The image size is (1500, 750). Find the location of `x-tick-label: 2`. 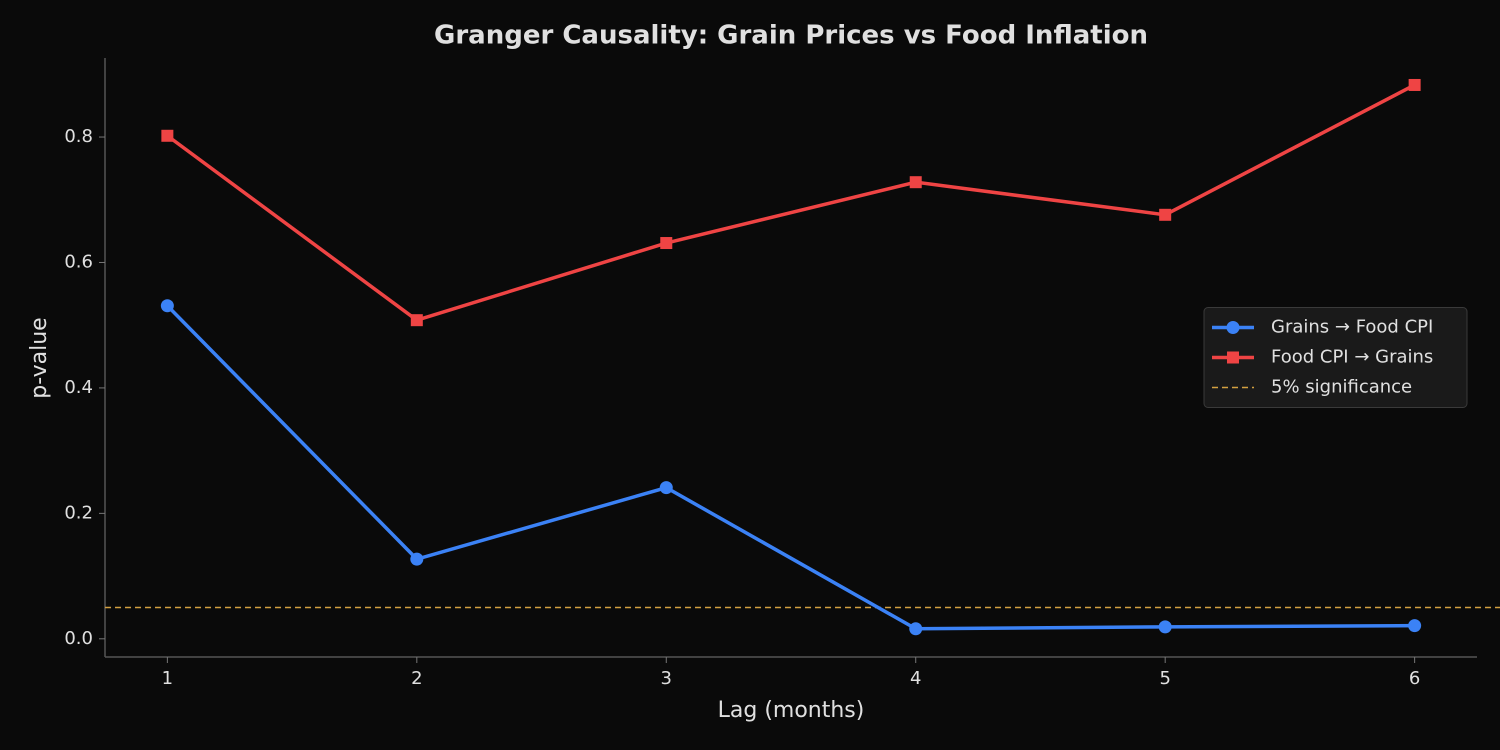

x-tick-label: 2 is located at coordinates (416, 678).